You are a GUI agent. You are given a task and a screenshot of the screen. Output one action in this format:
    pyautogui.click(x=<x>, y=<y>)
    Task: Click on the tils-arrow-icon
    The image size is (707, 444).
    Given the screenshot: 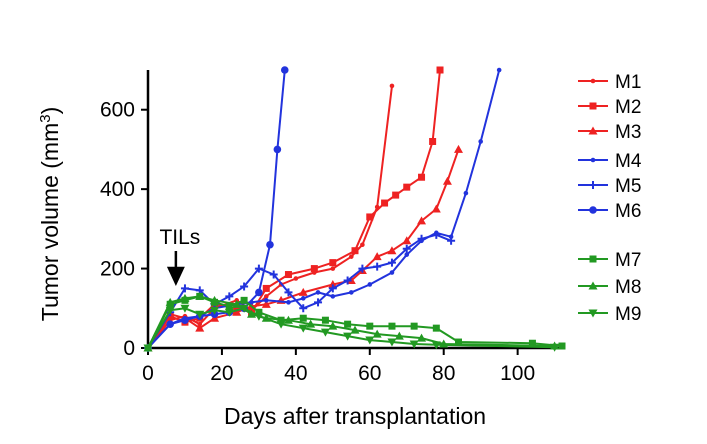 What is the action you would take?
    pyautogui.click(x=175, y=268)
    